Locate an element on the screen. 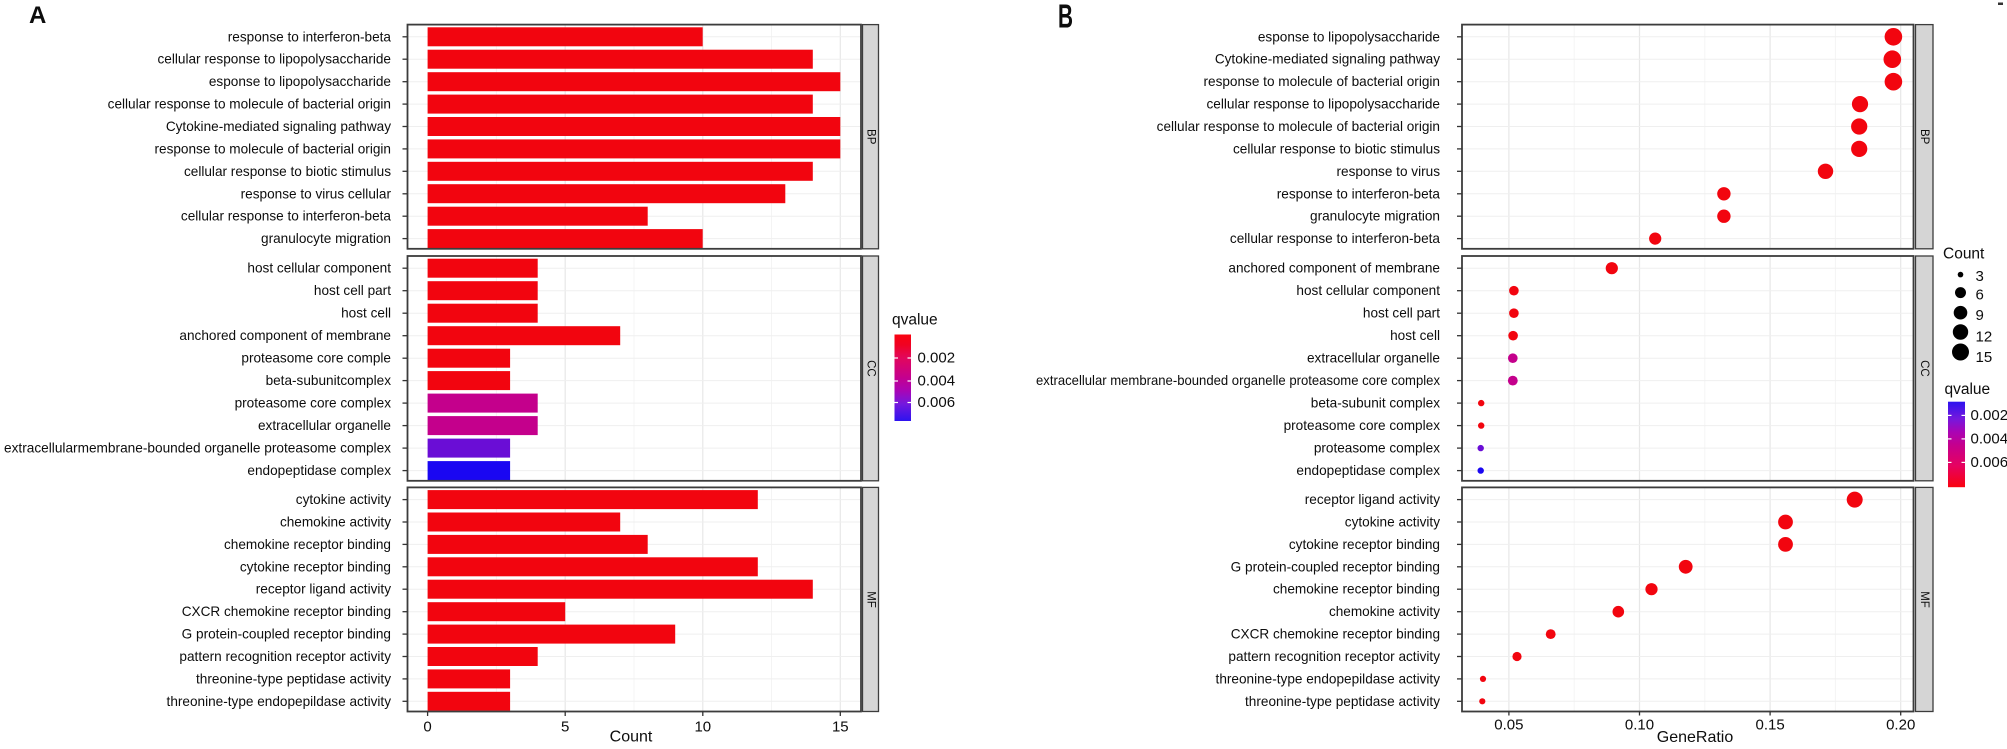 This screenshot has height=749, width=2007. svg-text: 0.20 is located at coordinates (1900, 725).